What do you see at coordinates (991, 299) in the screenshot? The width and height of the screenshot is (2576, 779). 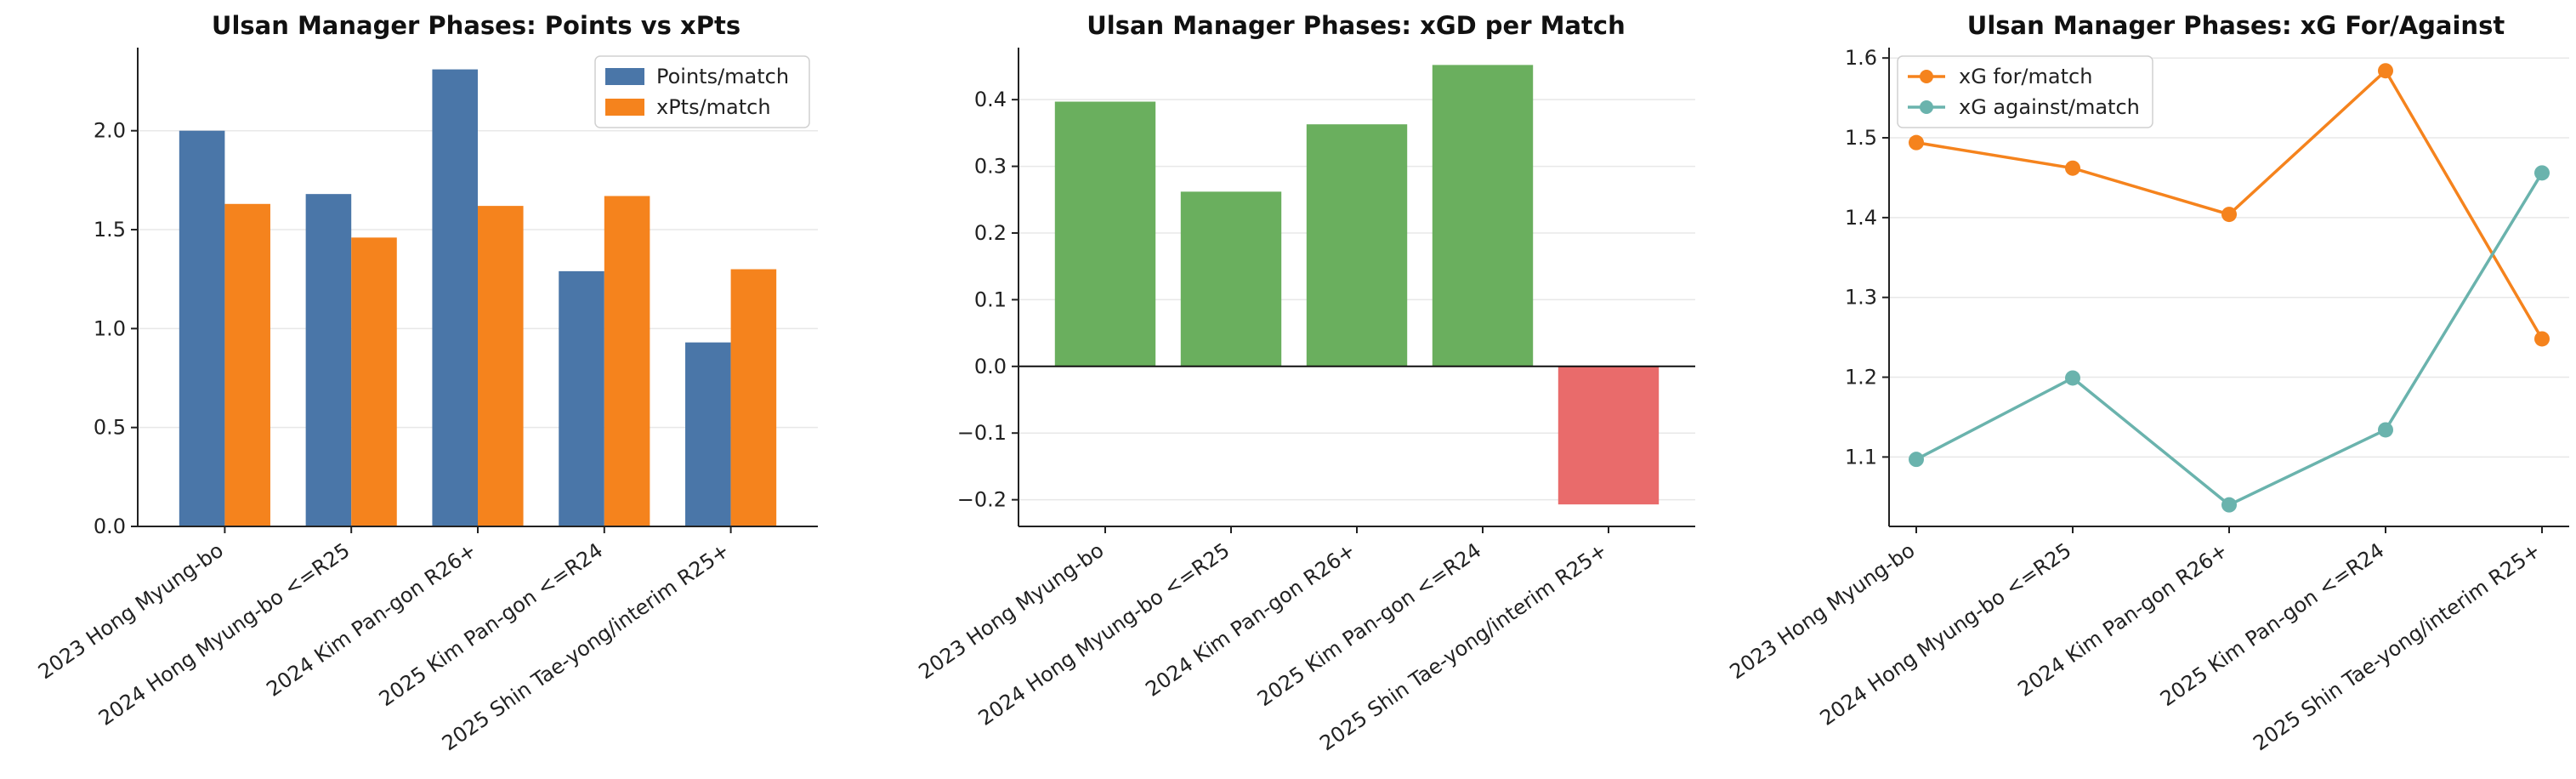 I see `y-tick-label: 0.1` at bounding box center [991, 299].